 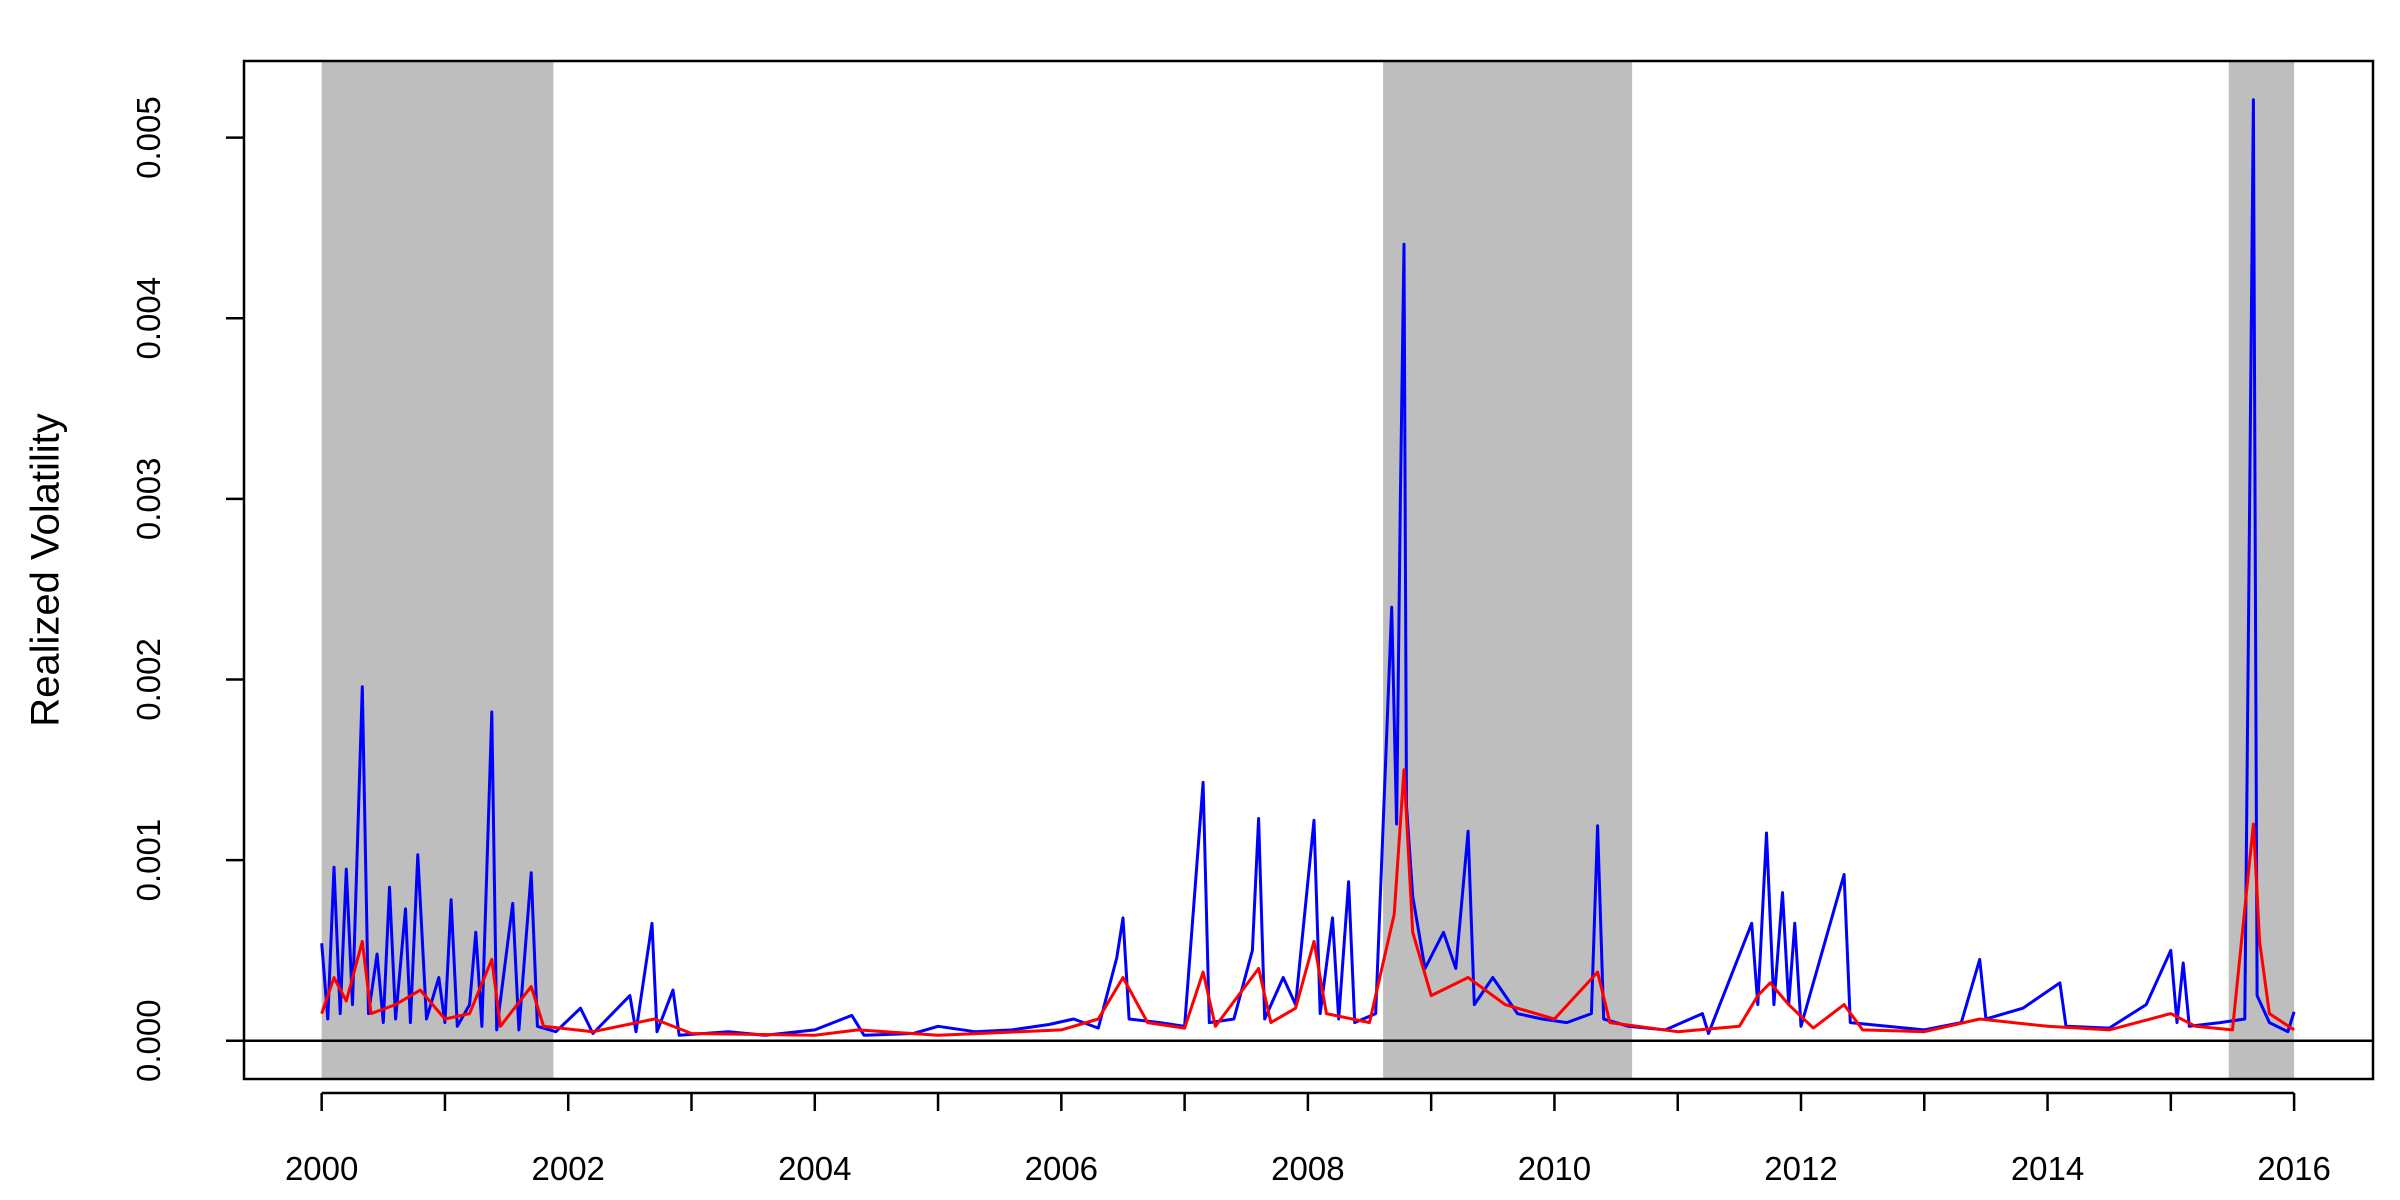 I want to click on x-tick-label: 2014, so click(x=2047, y=1168).